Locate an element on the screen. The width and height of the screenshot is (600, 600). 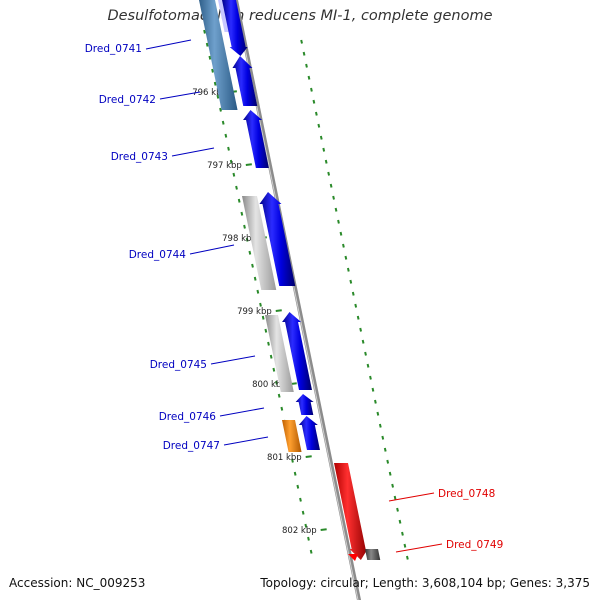
gene-label-dred-0749: Dred_0749 is located at coordinates (474, 545).